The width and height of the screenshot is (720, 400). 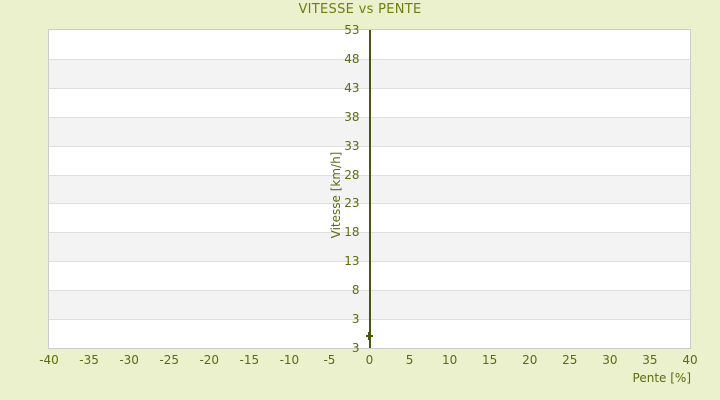 What do you see at coordinates (169, 360) in the screenshot?
I see `x-tick-label: -25` at bounding box center [169, 360].